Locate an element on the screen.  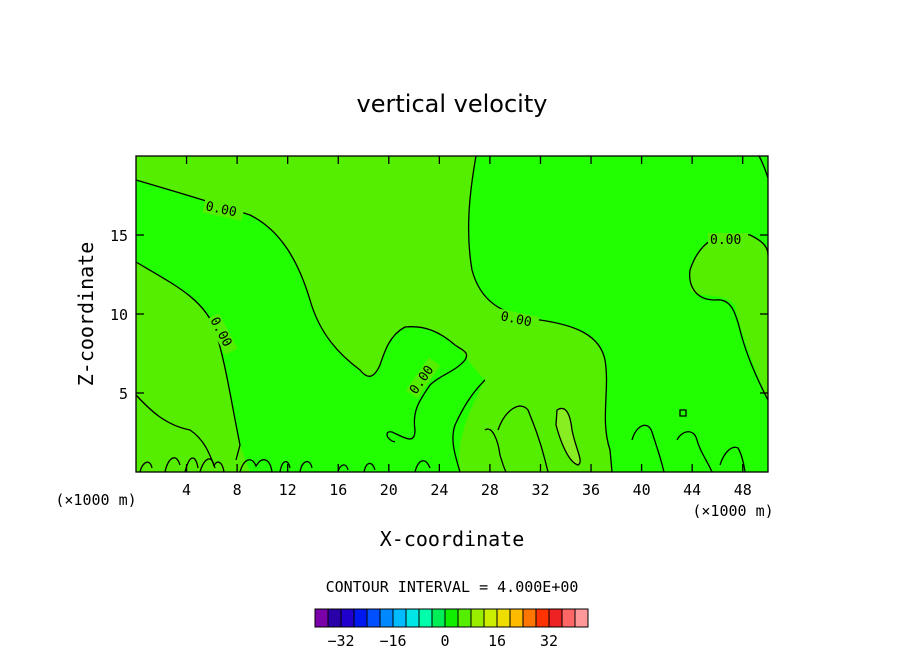
x-tick-label: 44 is located at coordinates (692, 490).